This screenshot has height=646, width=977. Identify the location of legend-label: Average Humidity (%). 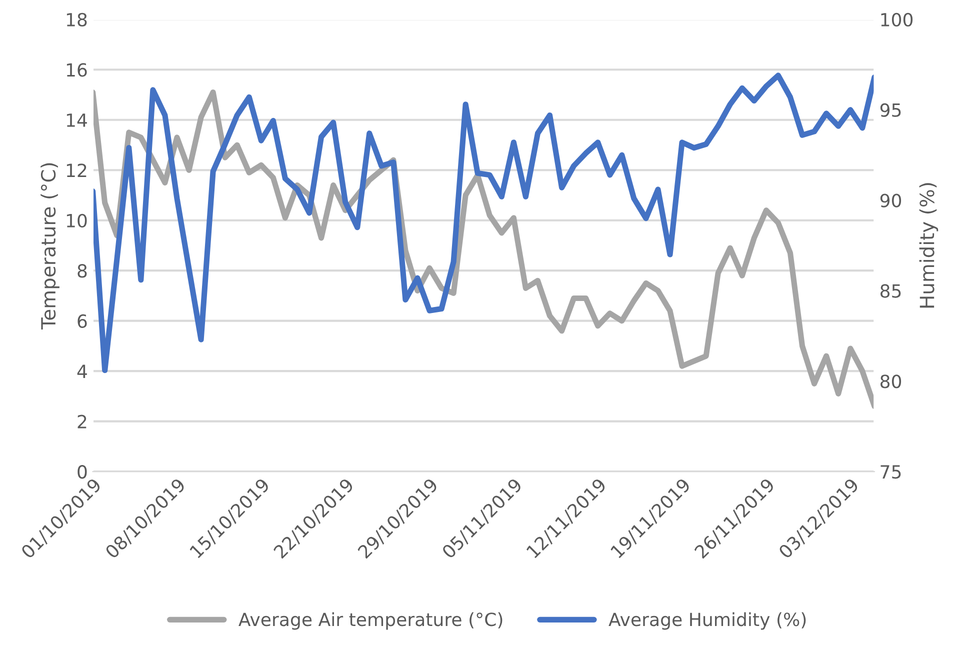
(707, 621).